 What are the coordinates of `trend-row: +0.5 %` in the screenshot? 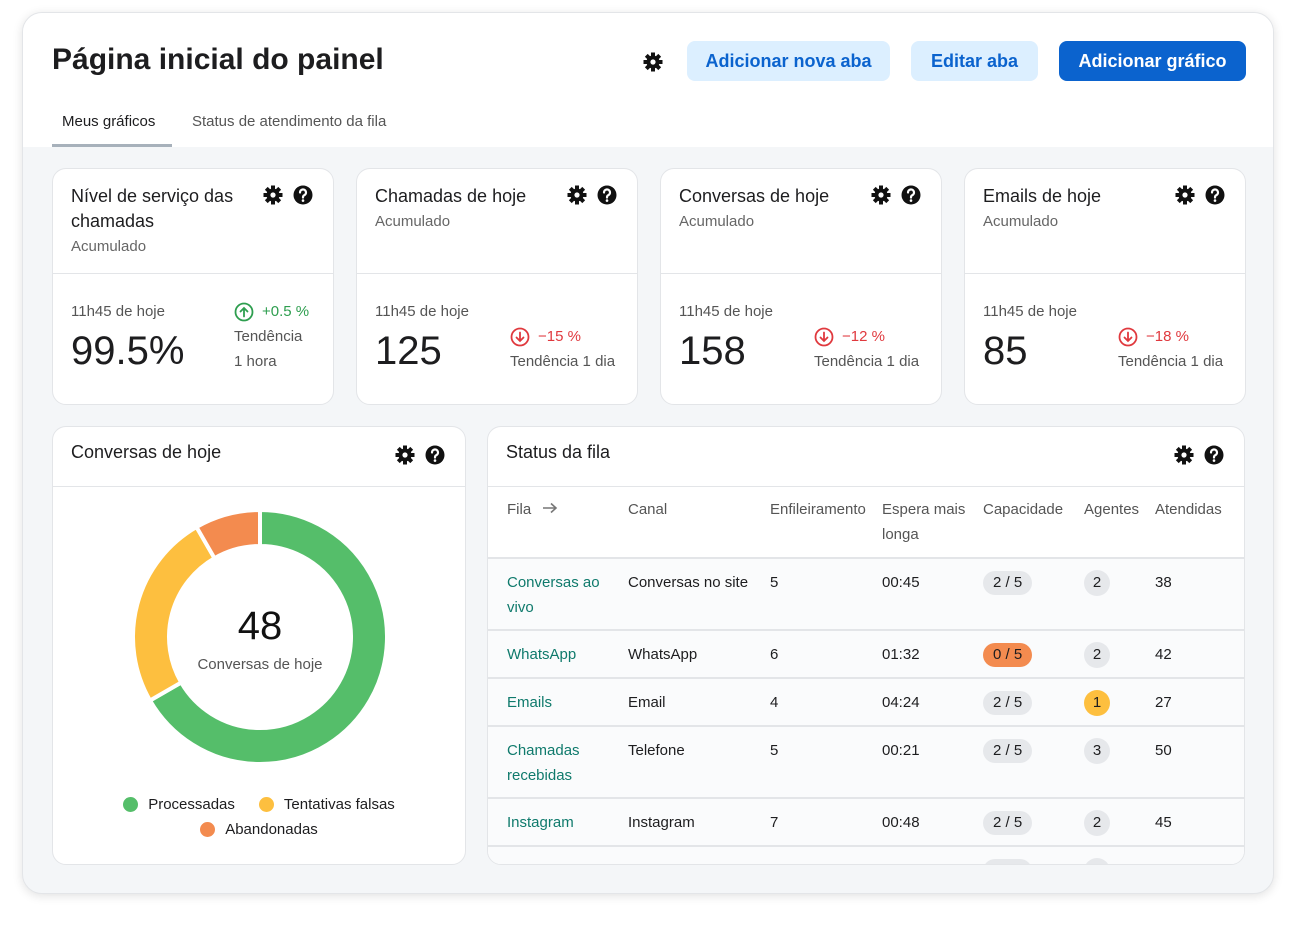 It's located at (271, 311).